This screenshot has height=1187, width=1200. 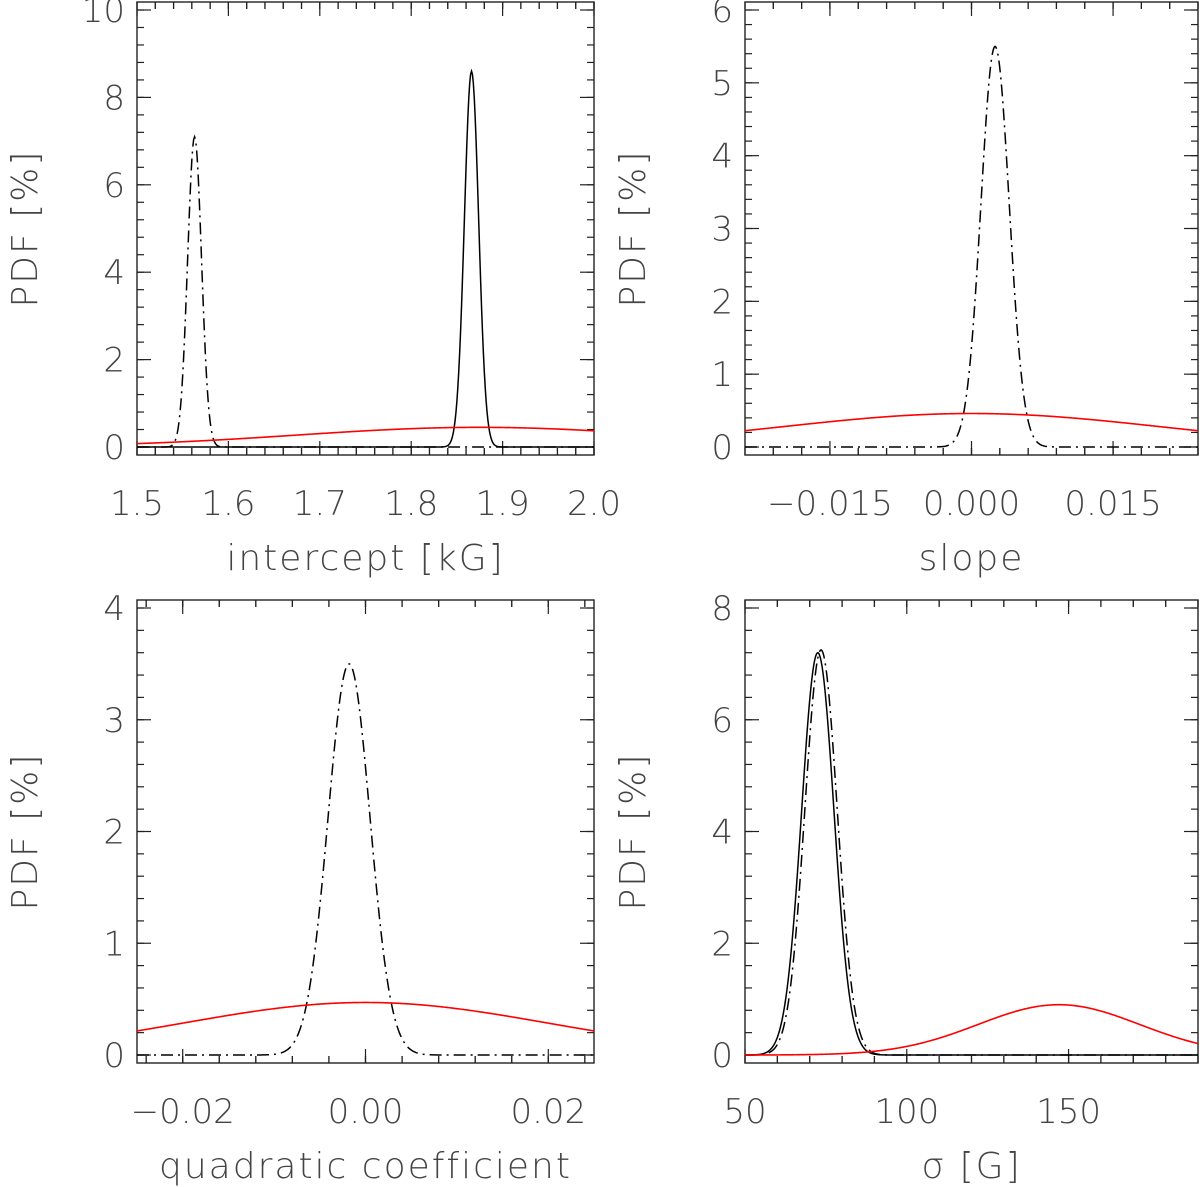 What do you see at coordinates (971, 246) in the screenshot?
I see `slope-series-0-dashdot-curve` at bounding box center [971, 246].